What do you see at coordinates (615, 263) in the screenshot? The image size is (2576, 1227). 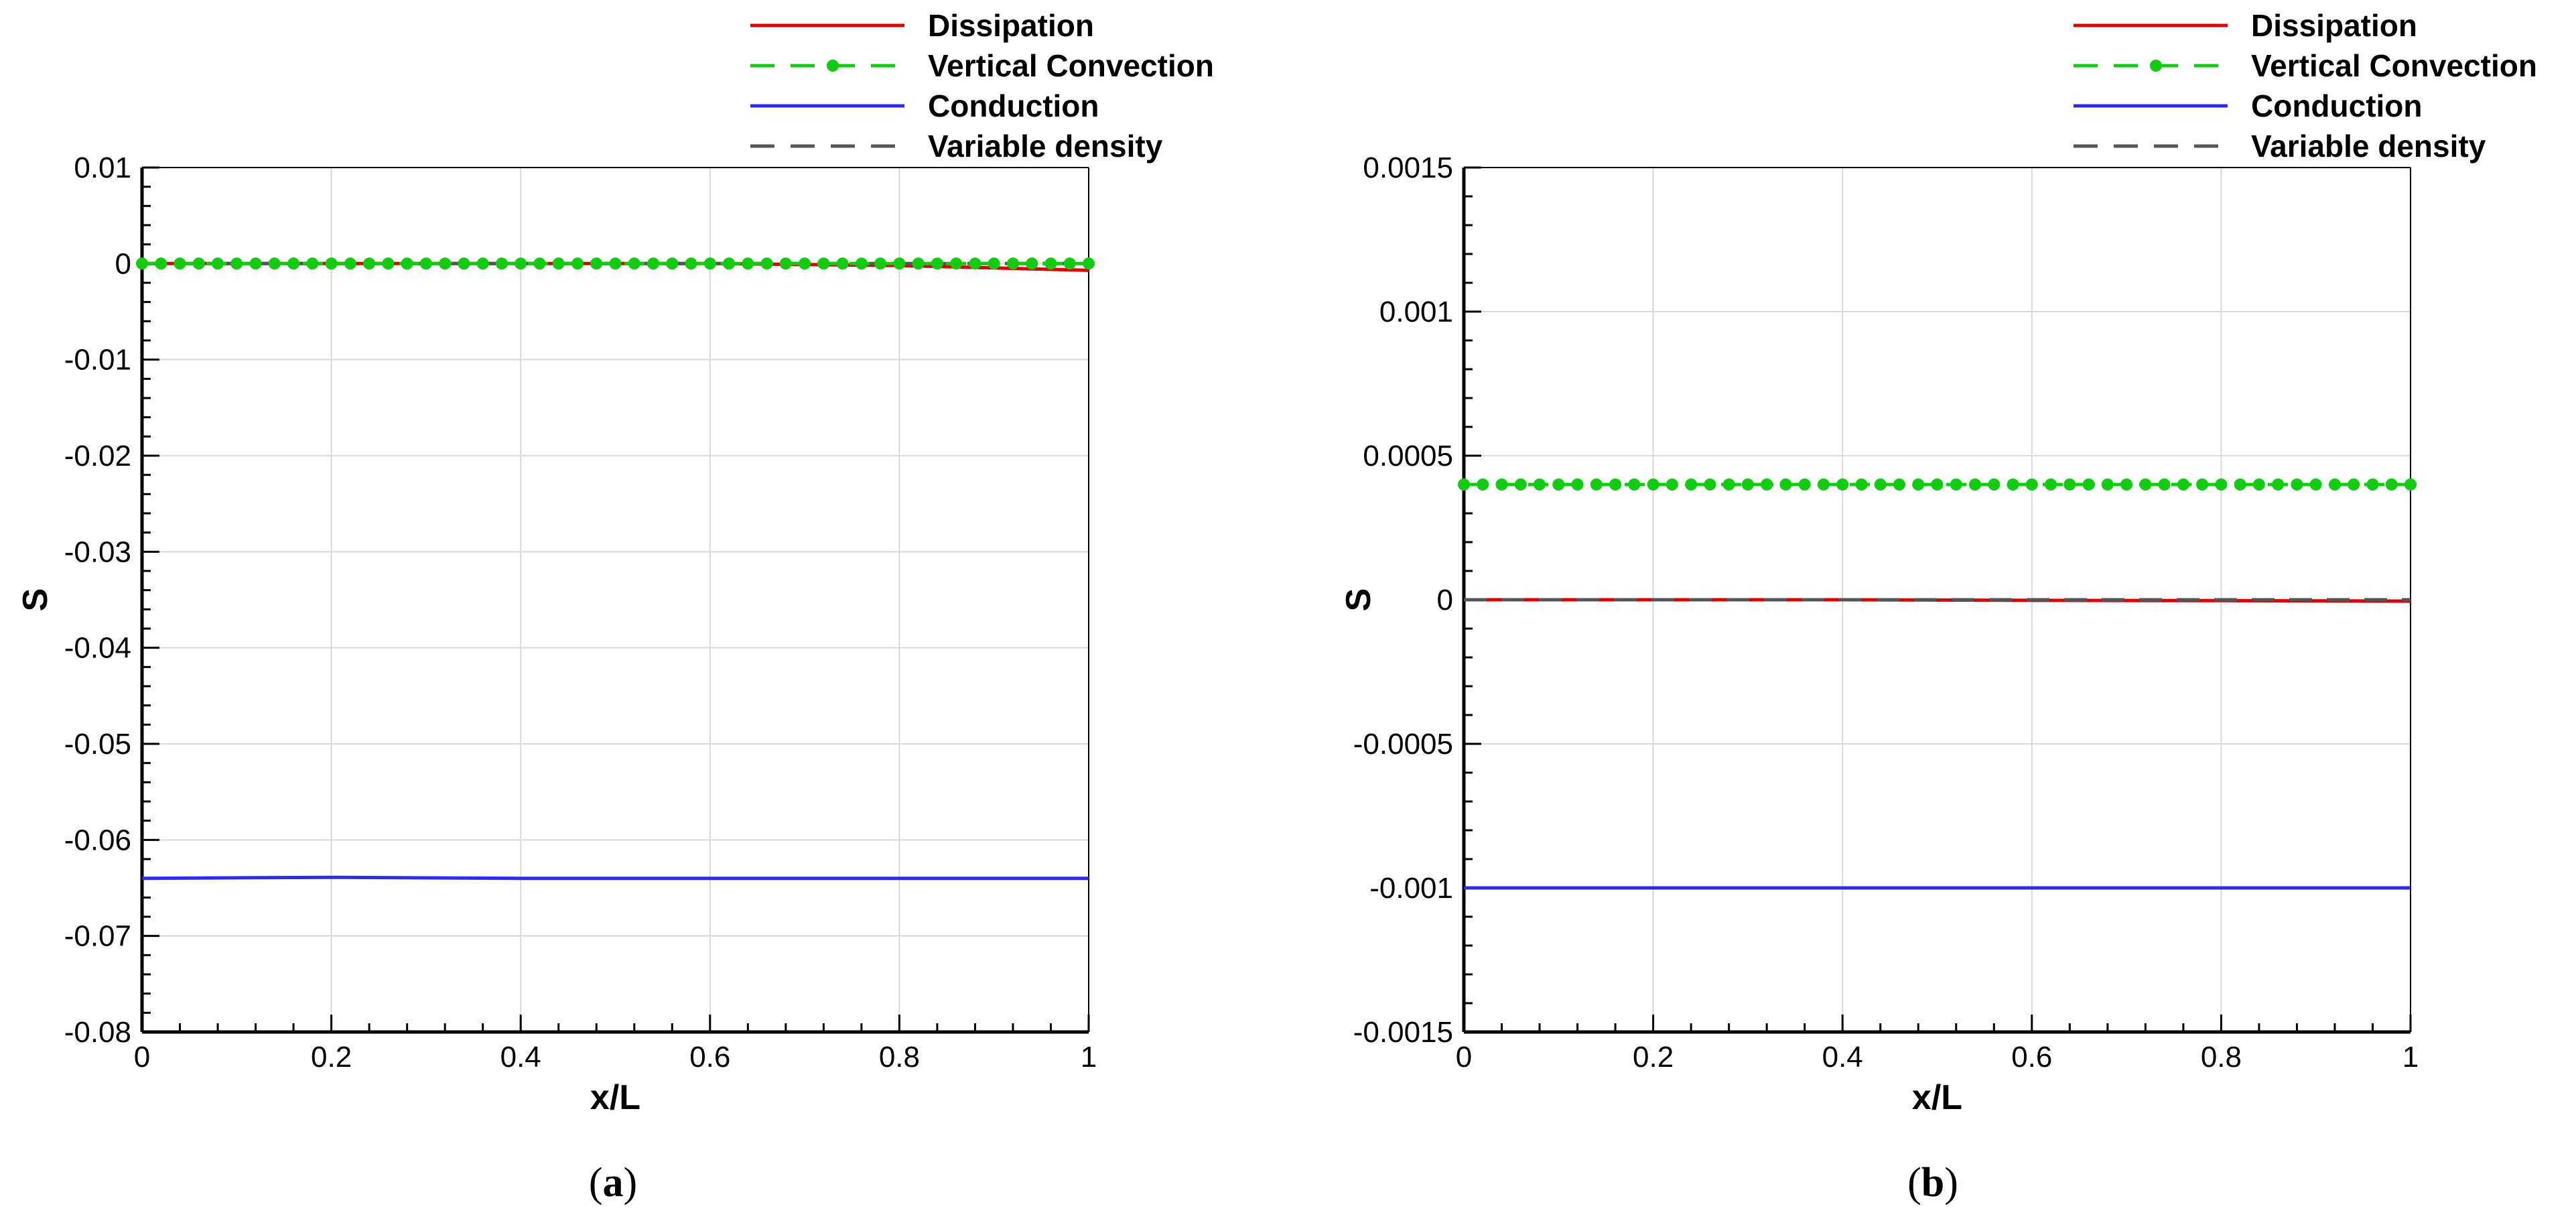 I see `panel-a-series-vertical-convection-markers` at bounding box center [615, 263].